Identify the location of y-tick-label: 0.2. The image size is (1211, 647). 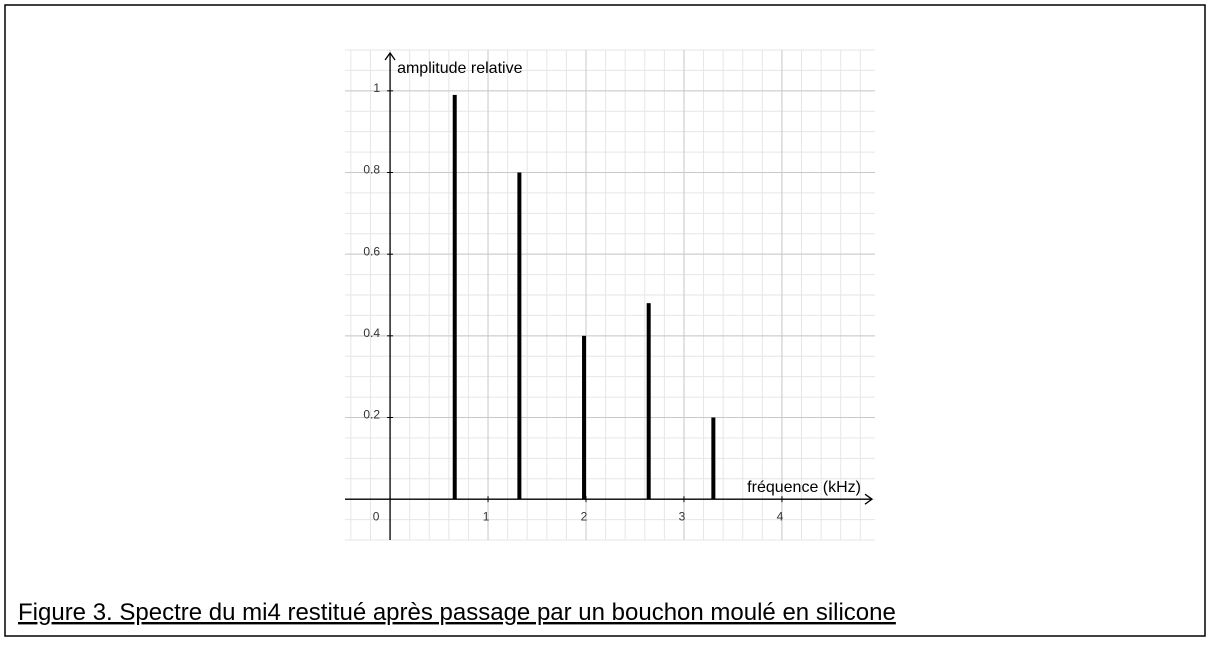
(371, 415).